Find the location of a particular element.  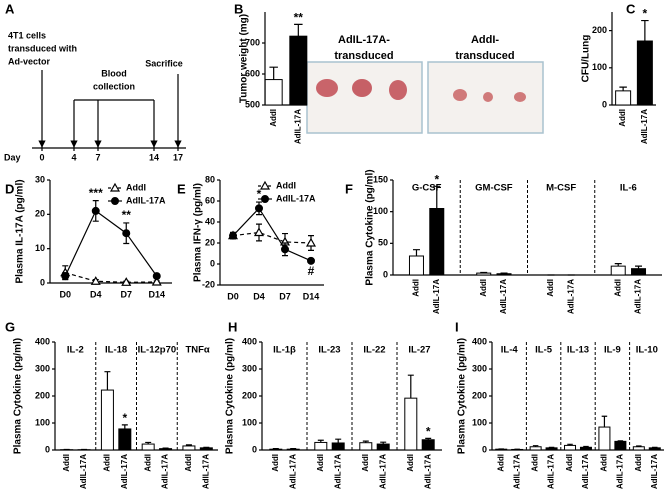

y-tick-label: 200 is located at coordinates (249, 395).